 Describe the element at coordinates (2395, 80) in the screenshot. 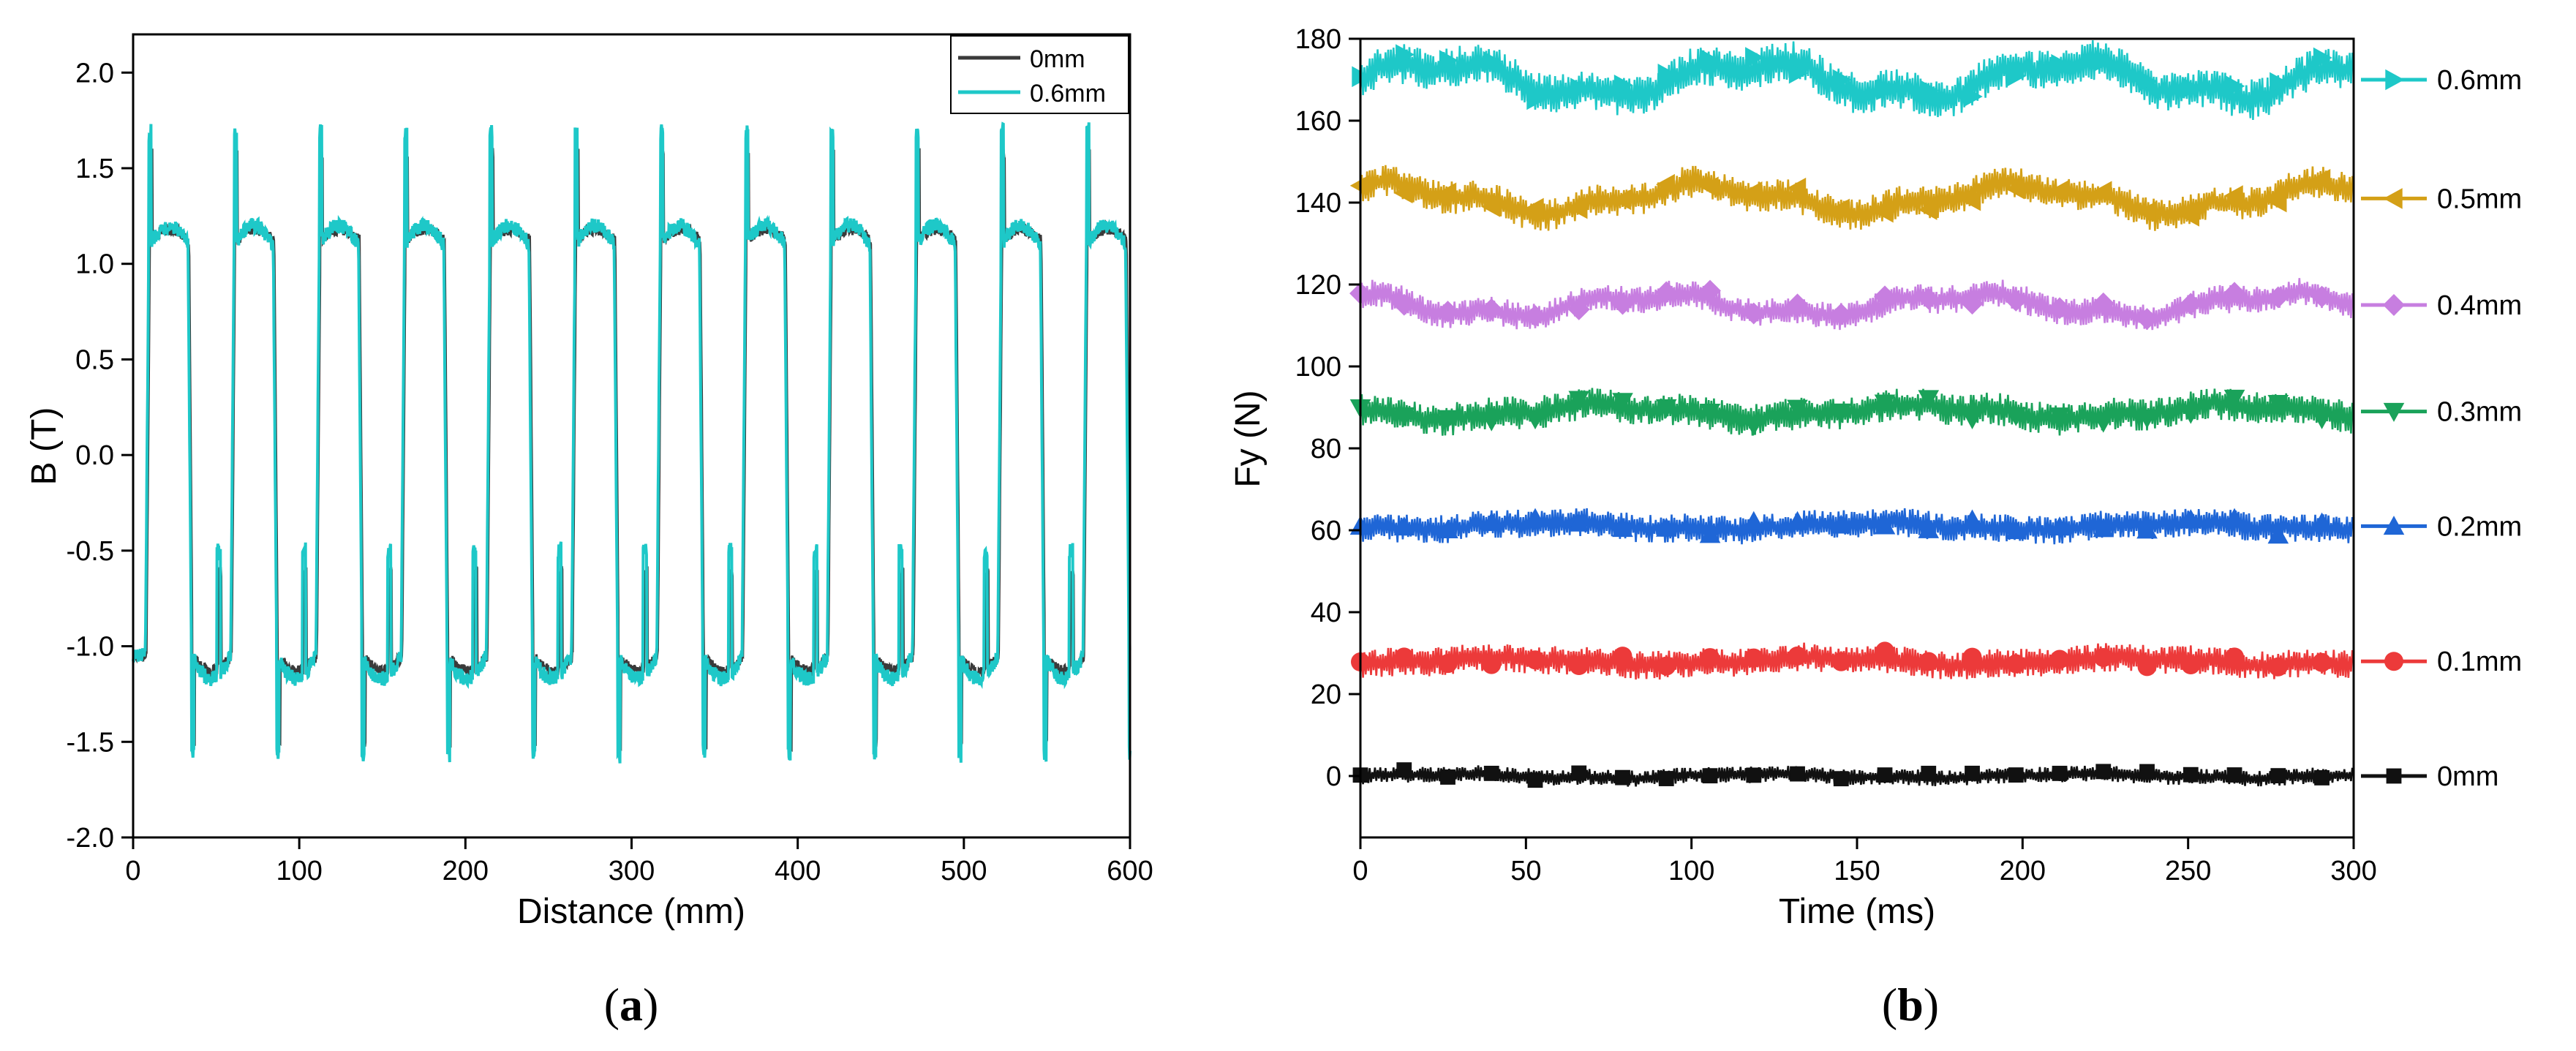

I see `panel-b-legend-marker-0.6mm` at that location.